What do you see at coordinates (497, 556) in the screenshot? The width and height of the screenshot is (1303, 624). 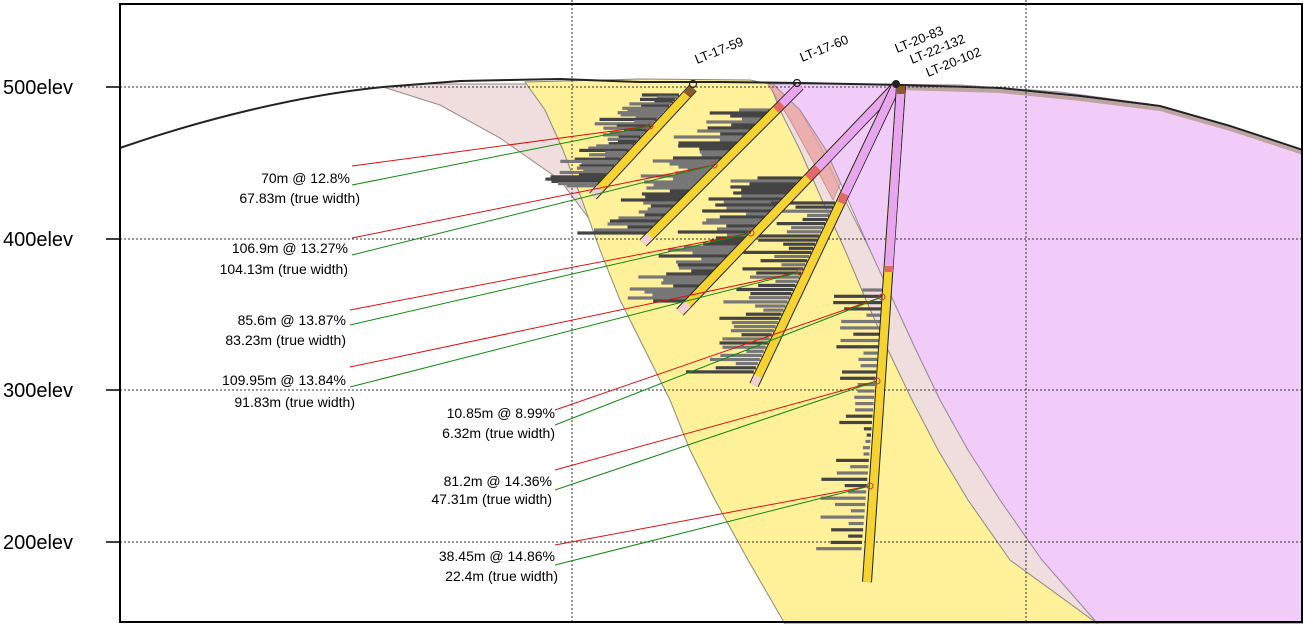 I see `intercept-grade-7: 38.45m @ 14.86%` at bounding box center [497, 556].